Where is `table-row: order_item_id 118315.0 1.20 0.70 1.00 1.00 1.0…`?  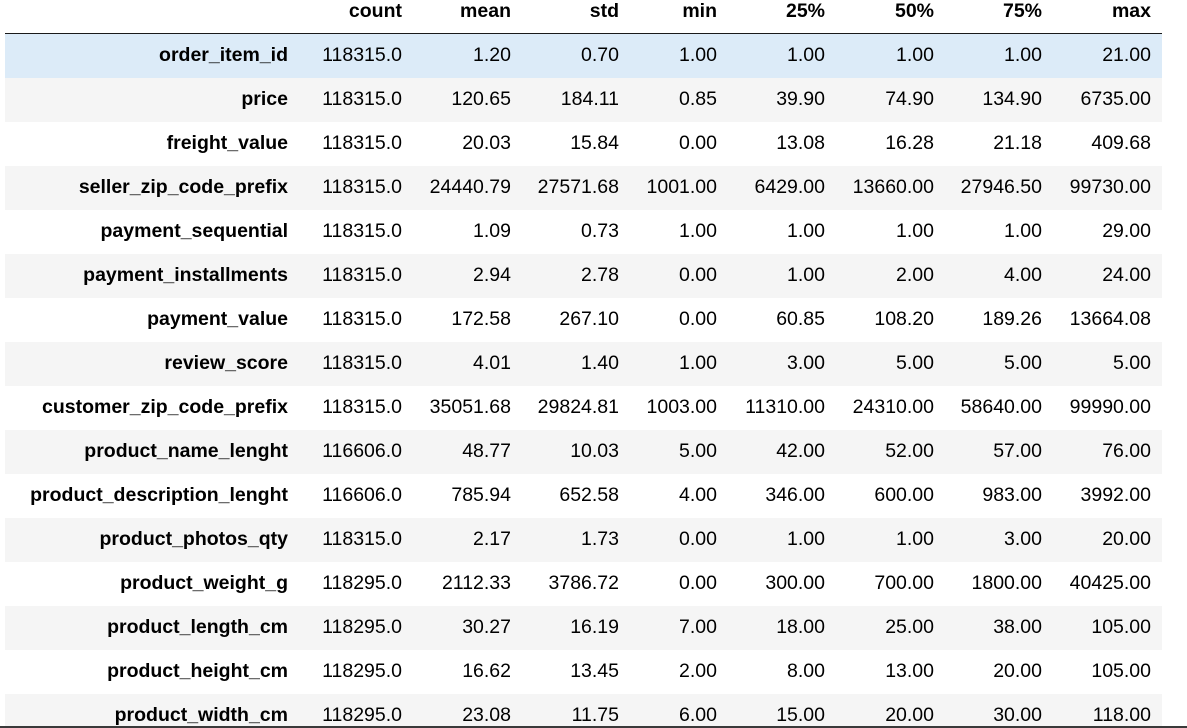
table-row: order_item_id 118315.0 1.20 0.70 1.00 1.00 1.0… is located at coordinates (583, 55).